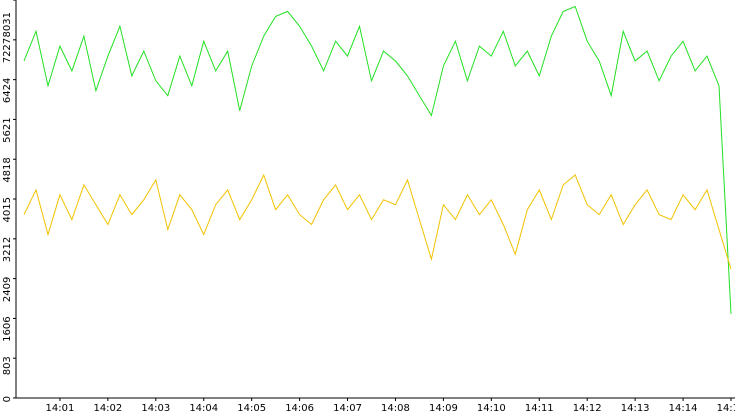  I want to click on y-tick-label: 2409, so click(7, 289).